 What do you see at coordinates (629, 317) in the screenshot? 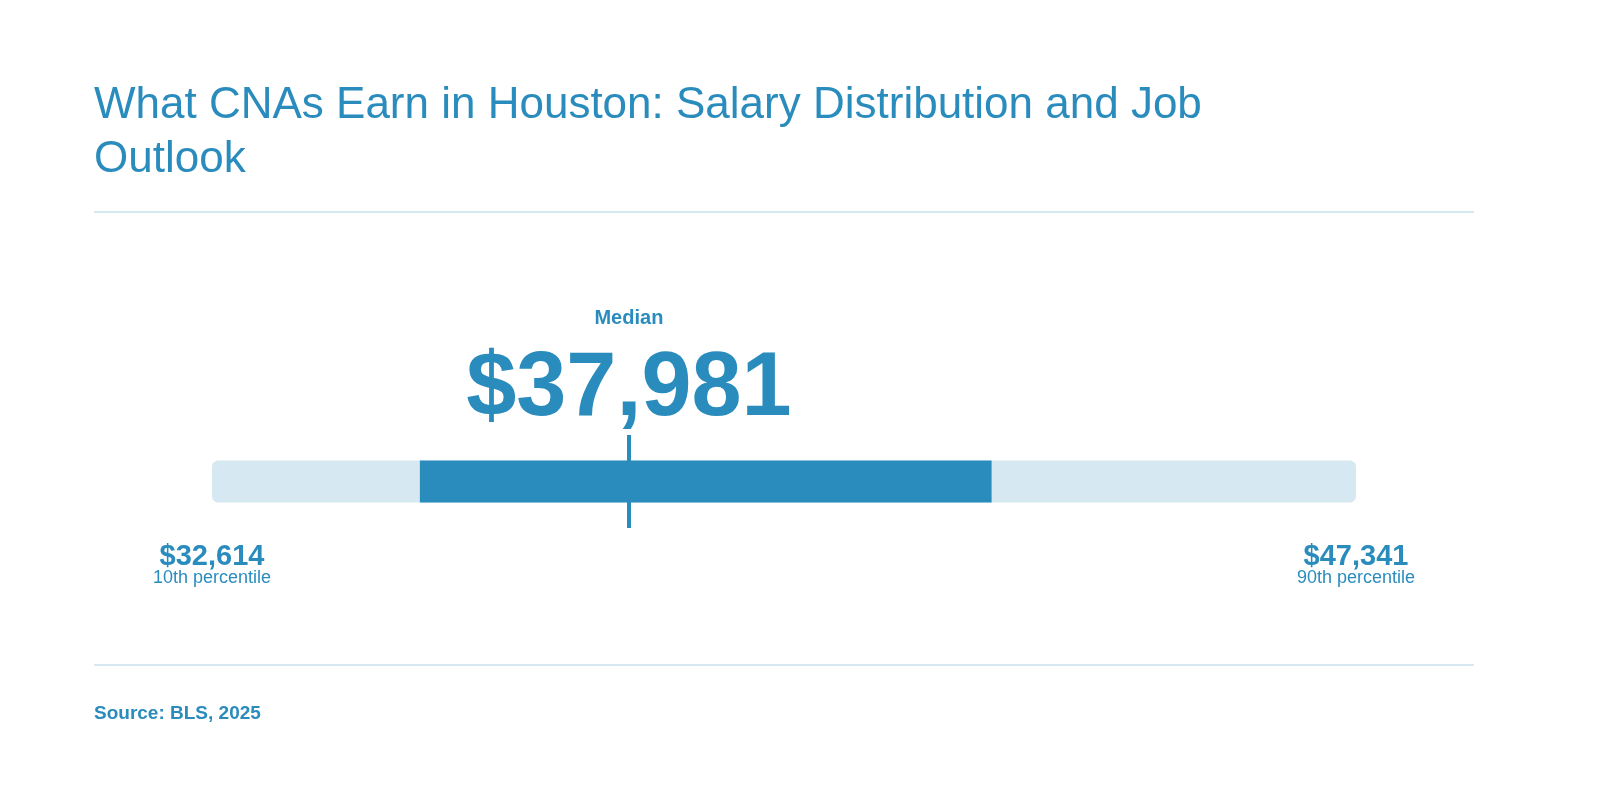
I see `text: Median` at bounding box center [629, 317].